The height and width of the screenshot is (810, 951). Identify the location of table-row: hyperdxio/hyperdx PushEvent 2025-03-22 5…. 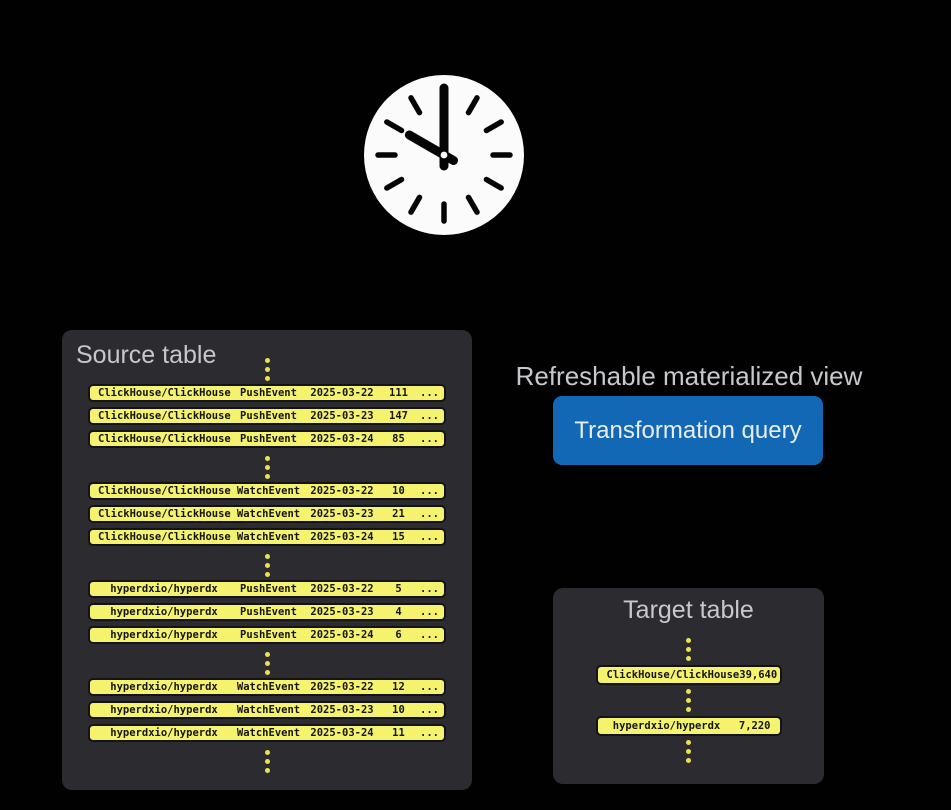
(267, 589).